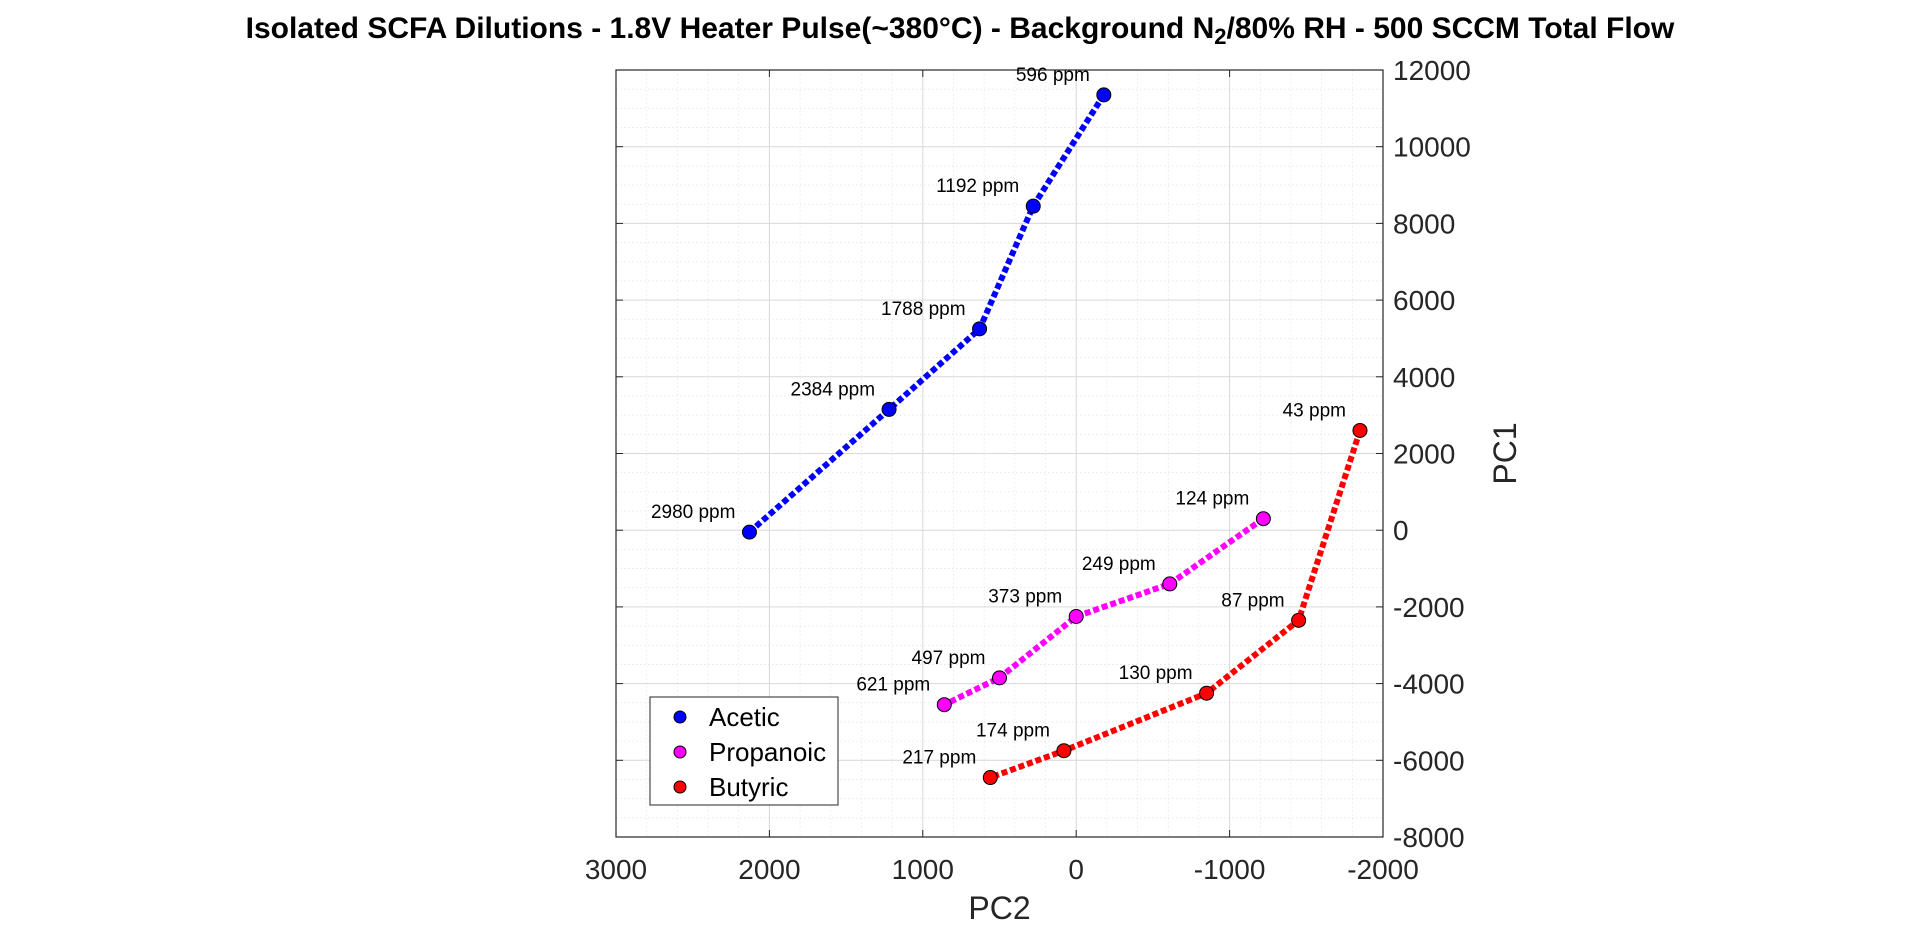 The height and width of the screenshot is (936, 1920). What do you see at coordinates (833, 389) in the screenshot?
I see `acetic-point-label: 2384 ppm` at bounding box center [833, 389].